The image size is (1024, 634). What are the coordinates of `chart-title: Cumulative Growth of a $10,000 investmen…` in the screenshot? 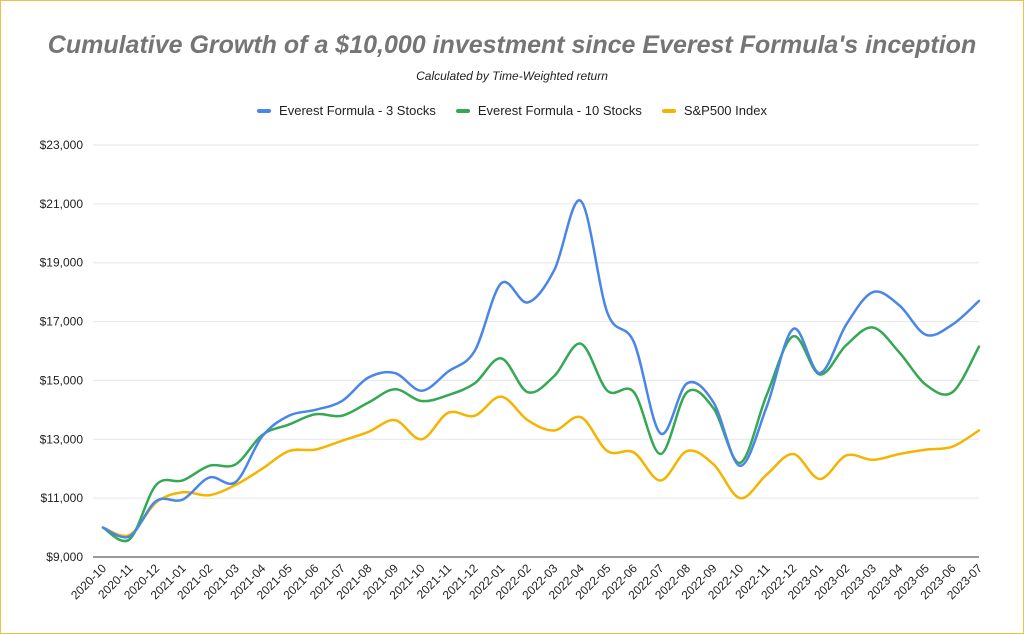 It's located at (512, 45).